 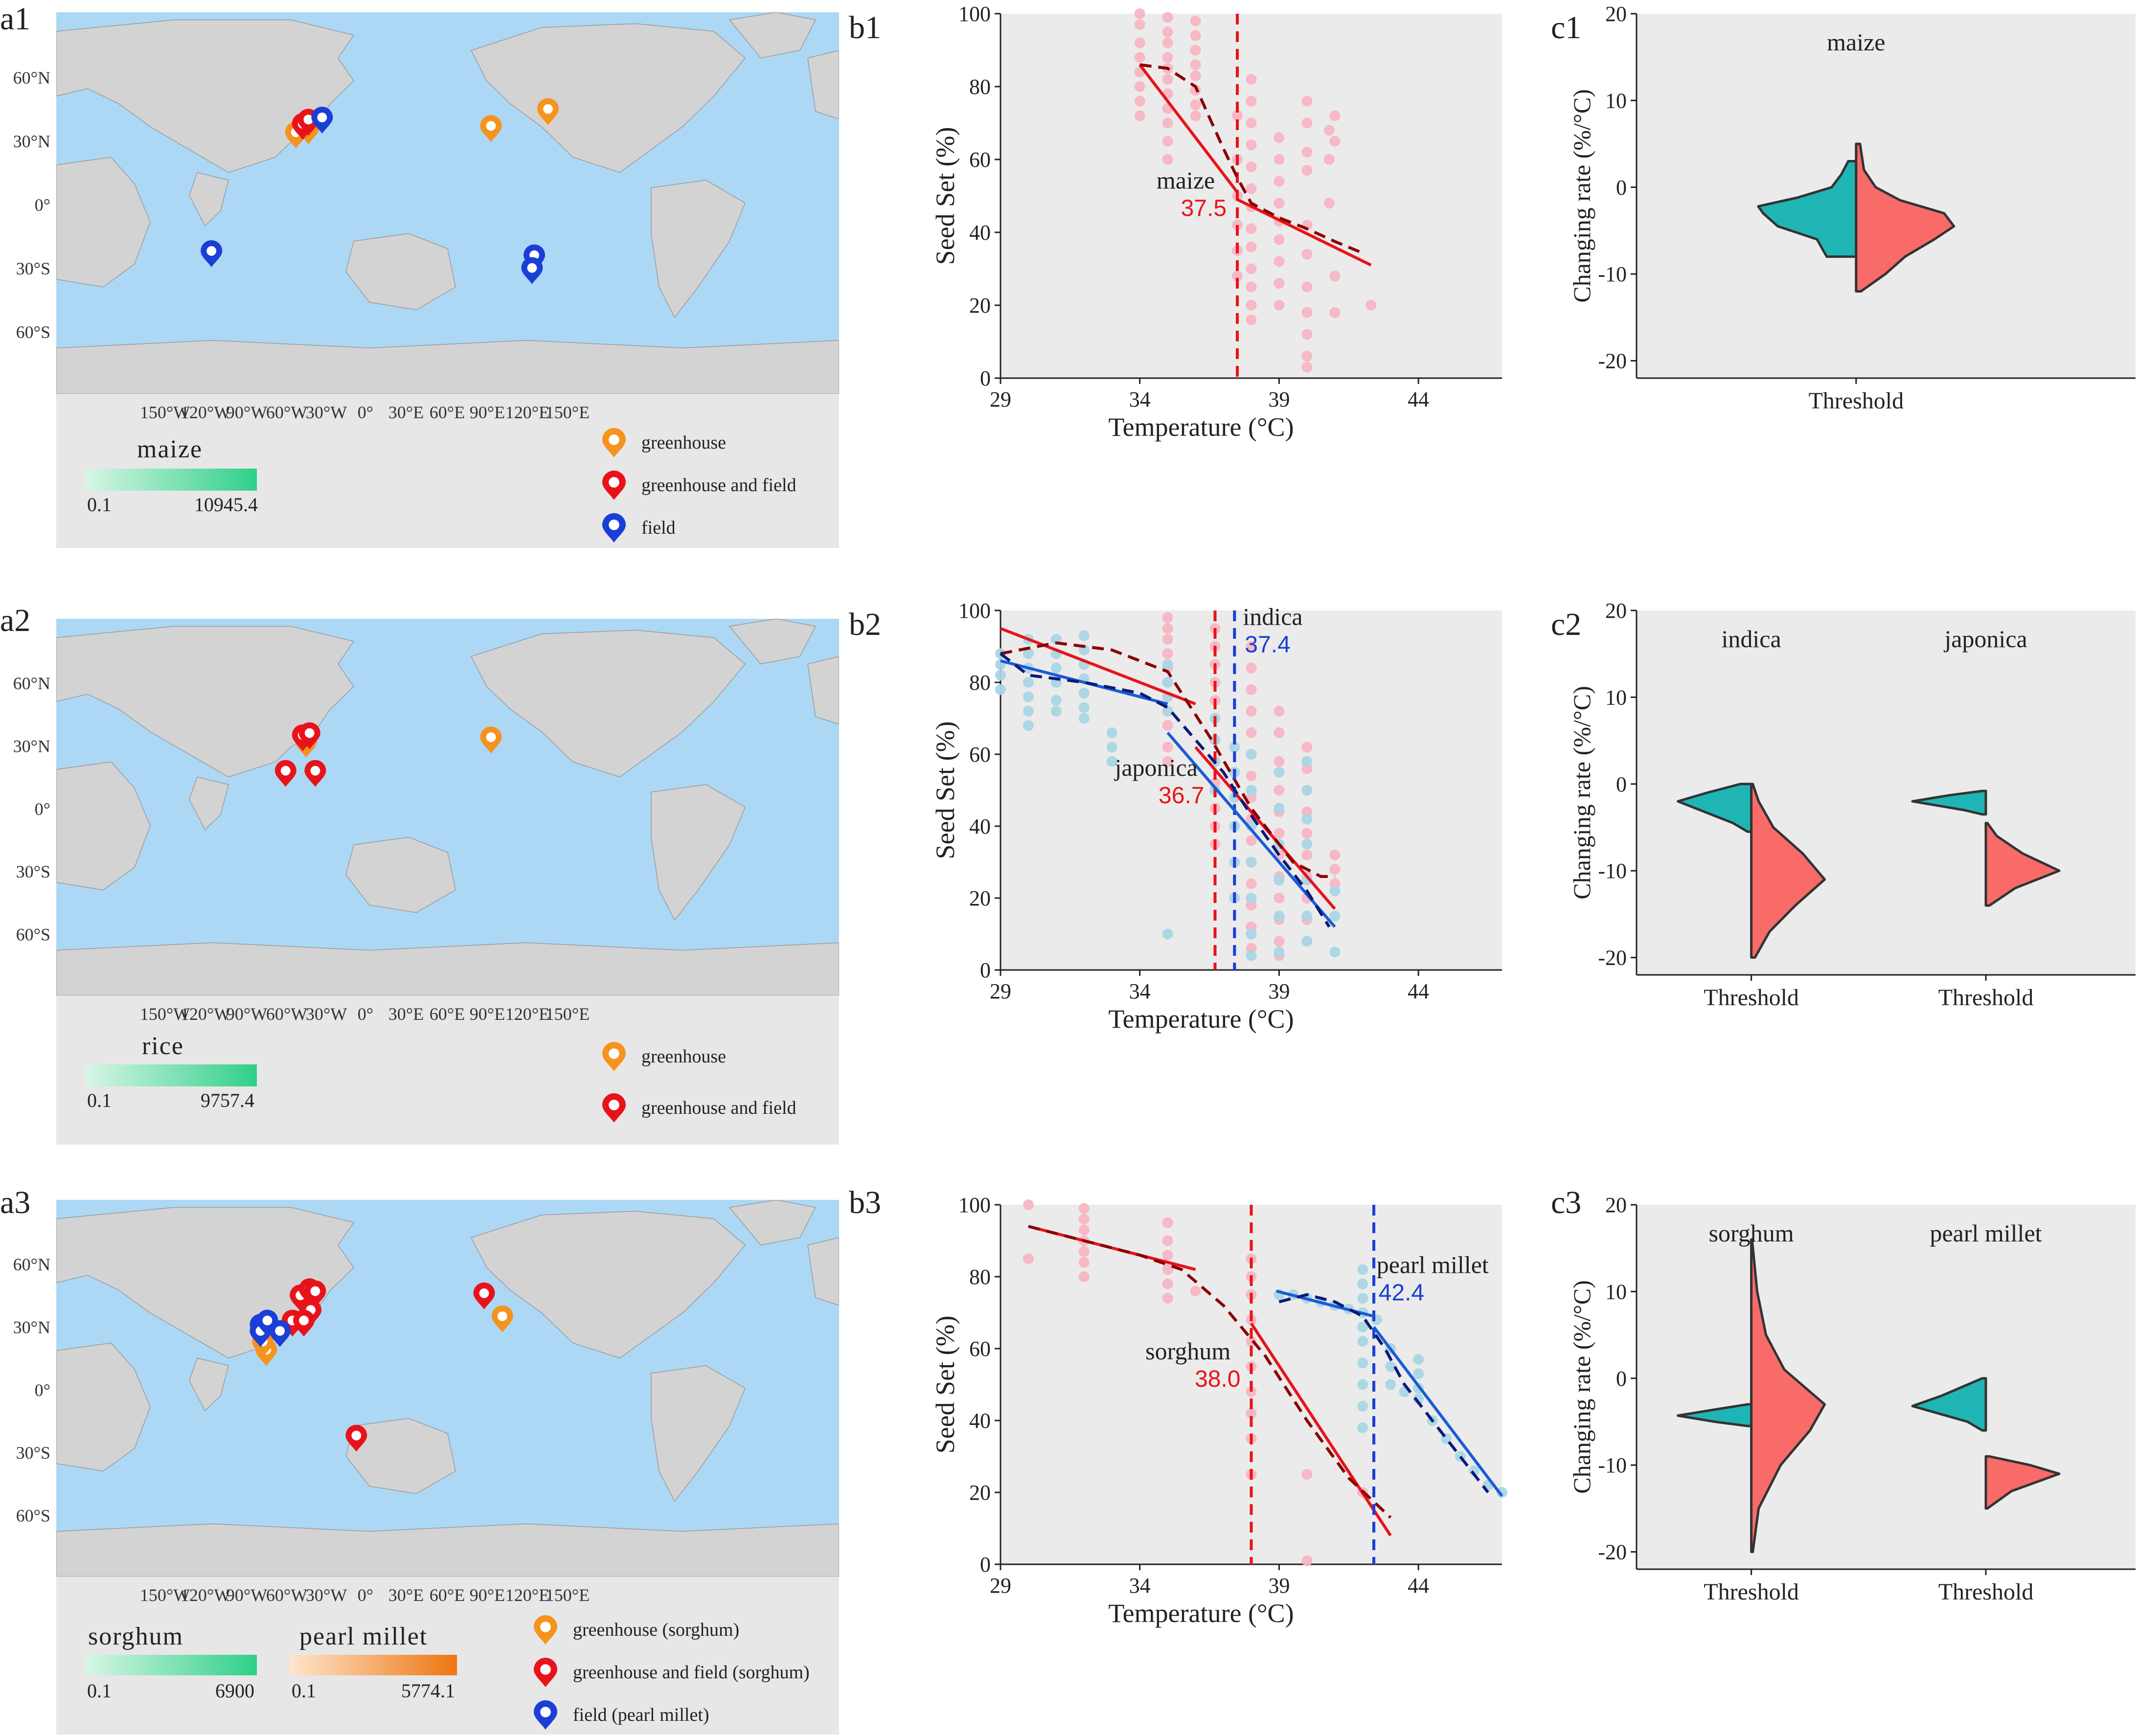 I want to click on x-tick-label: 39, so click(x=1279, y=991).